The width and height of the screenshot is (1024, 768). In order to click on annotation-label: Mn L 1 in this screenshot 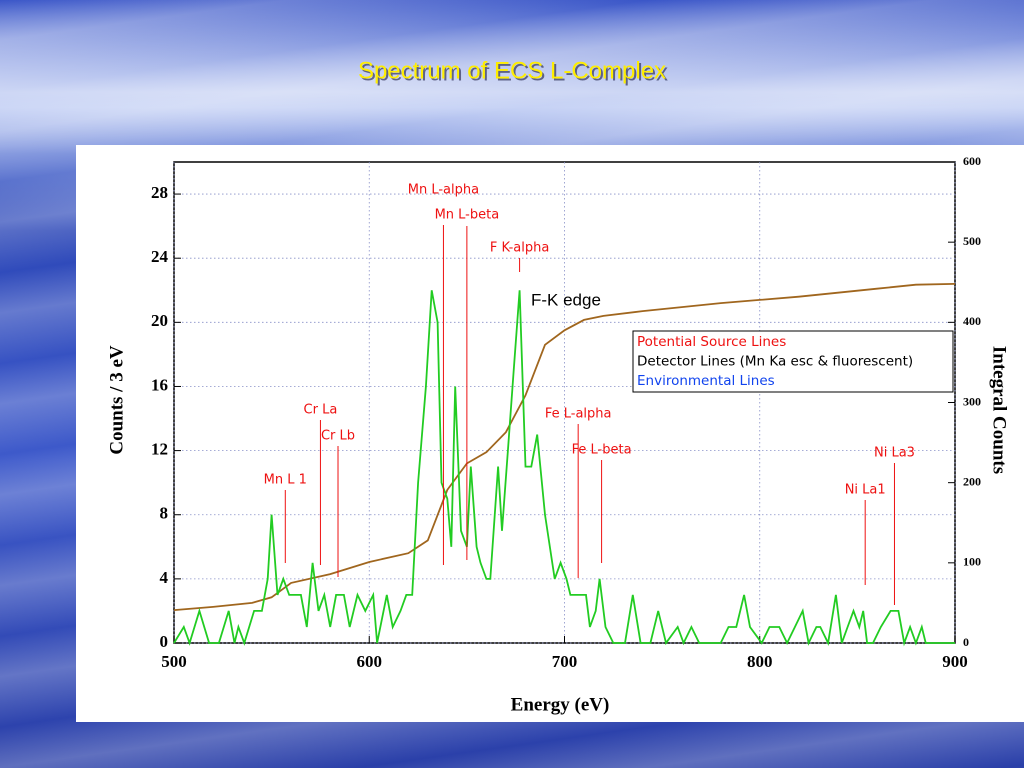, I will do `click(285, 480)`.